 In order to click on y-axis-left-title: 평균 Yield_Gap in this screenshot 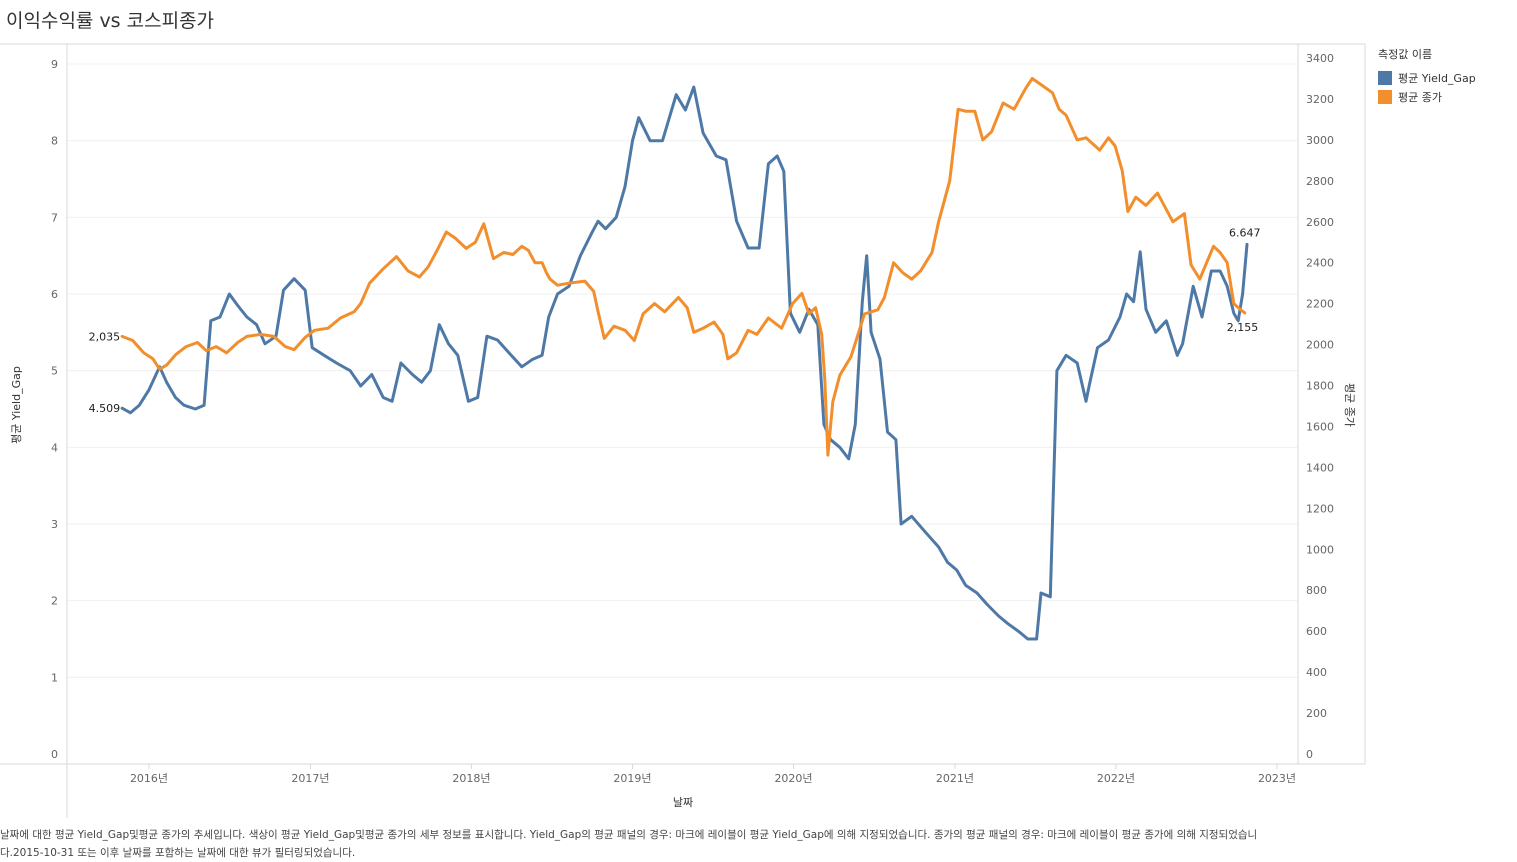, I will do `click(16, 405)`.